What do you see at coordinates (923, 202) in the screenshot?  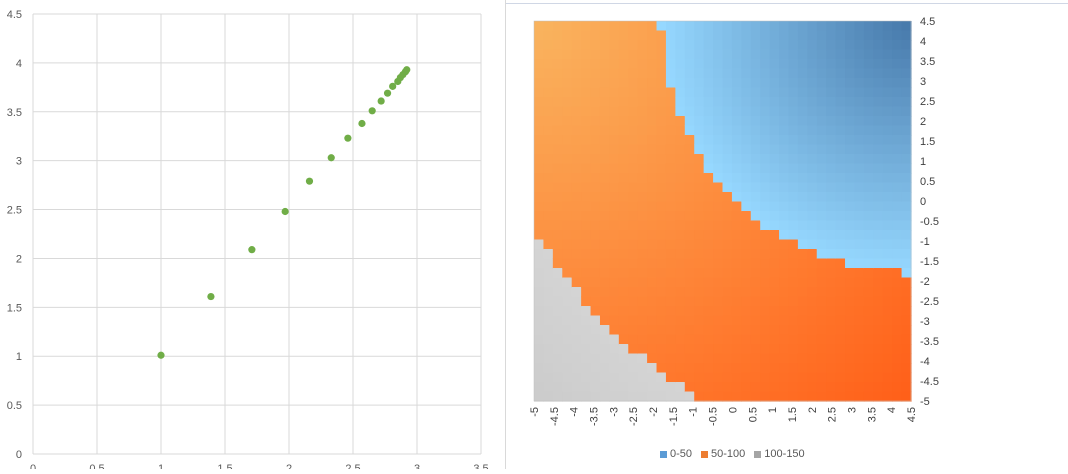 I see `heatmap-y-tick-label: 0` at bounding box center [923, 202].